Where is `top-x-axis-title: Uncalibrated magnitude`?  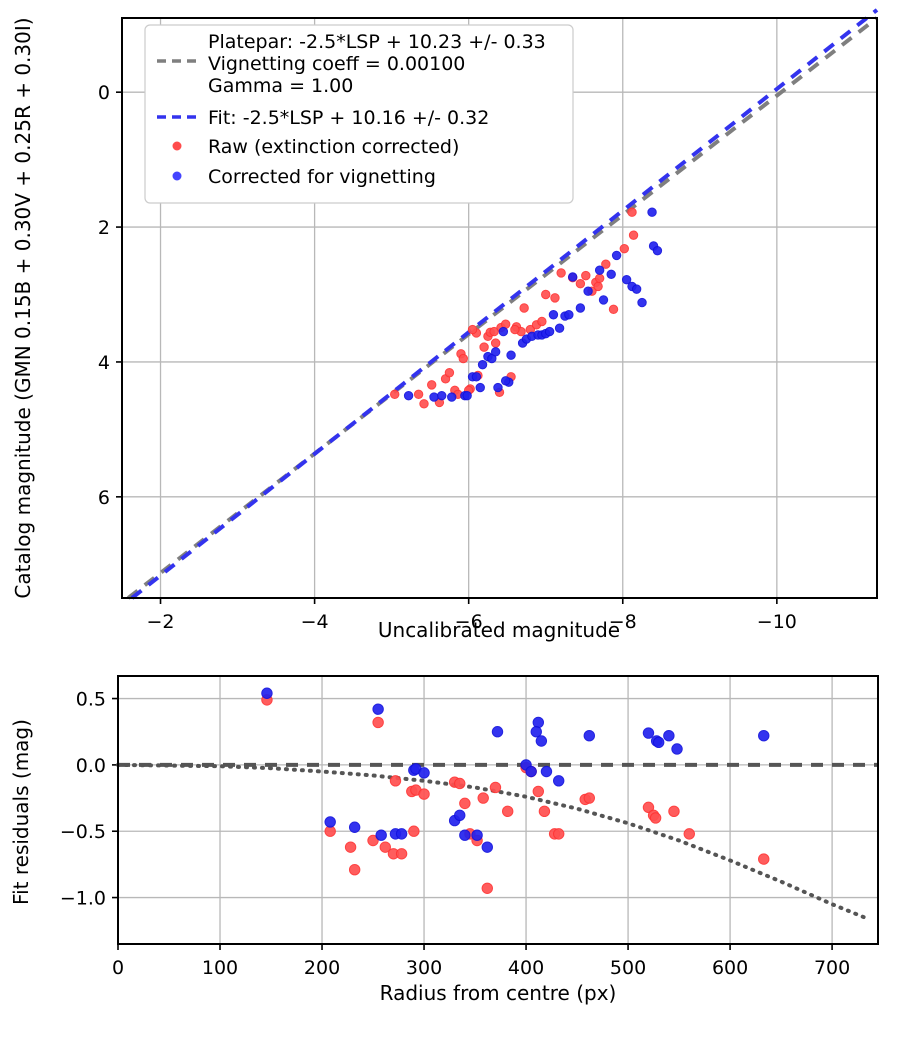
top-x-axis-title: Uncalibrated magnitude is located at coordinates (499, 630).